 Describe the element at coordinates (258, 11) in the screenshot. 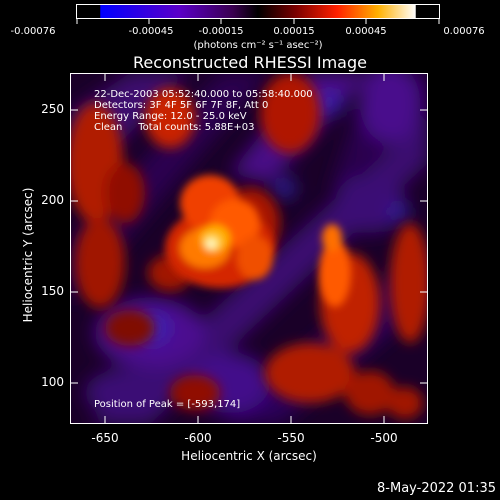

I see `colorbar` at that location.